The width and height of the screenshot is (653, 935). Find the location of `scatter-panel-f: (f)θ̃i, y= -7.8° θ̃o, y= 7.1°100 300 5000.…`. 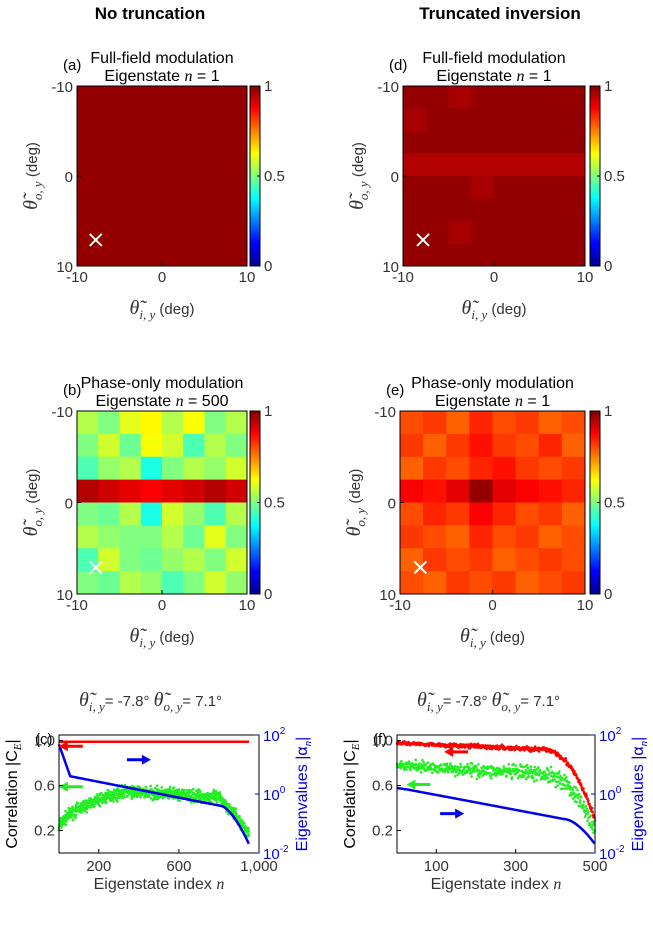

scatter-panel-f: (f)θ̃i, y= -7.8° θ̃o, y= 7.1°100 300 5000.… is located at coordinates (496, 791).